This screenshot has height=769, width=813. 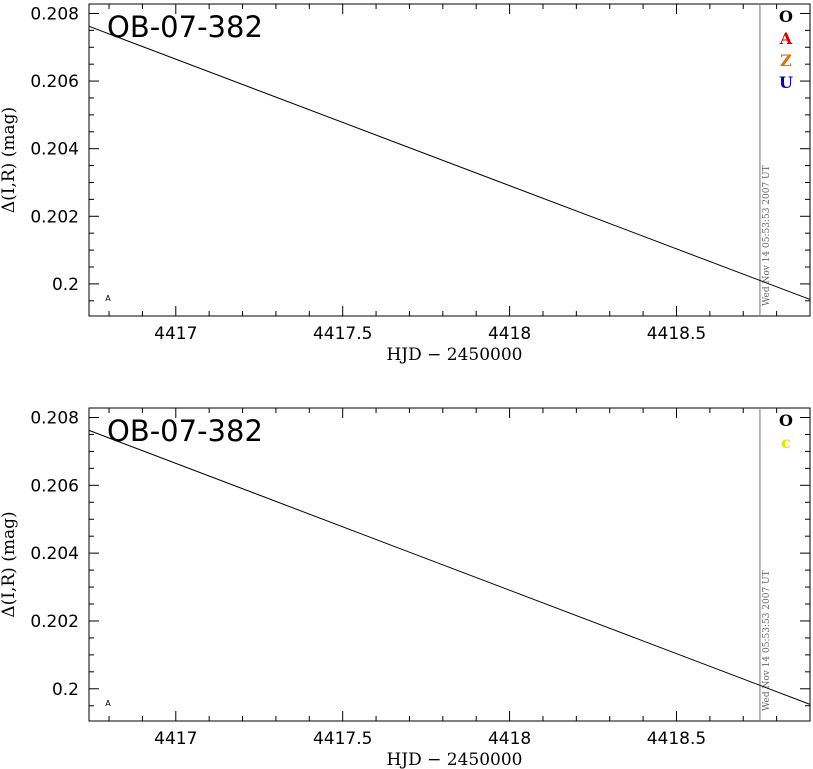 I want to click on observatory-legend-label: c, so click(x=786, y=442).